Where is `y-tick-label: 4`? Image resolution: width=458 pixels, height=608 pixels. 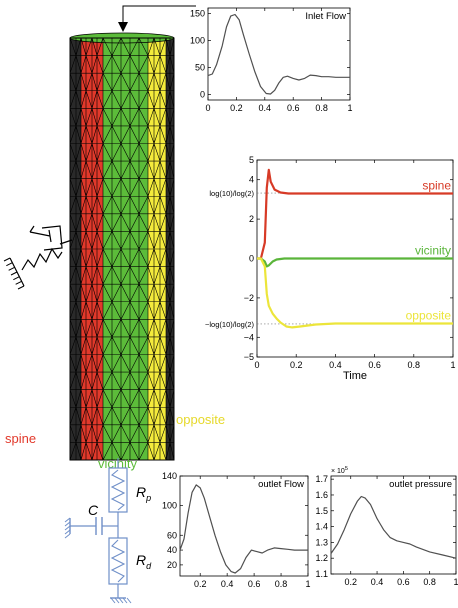 y-tick-label: 4 is located at coordinates (251, 180).